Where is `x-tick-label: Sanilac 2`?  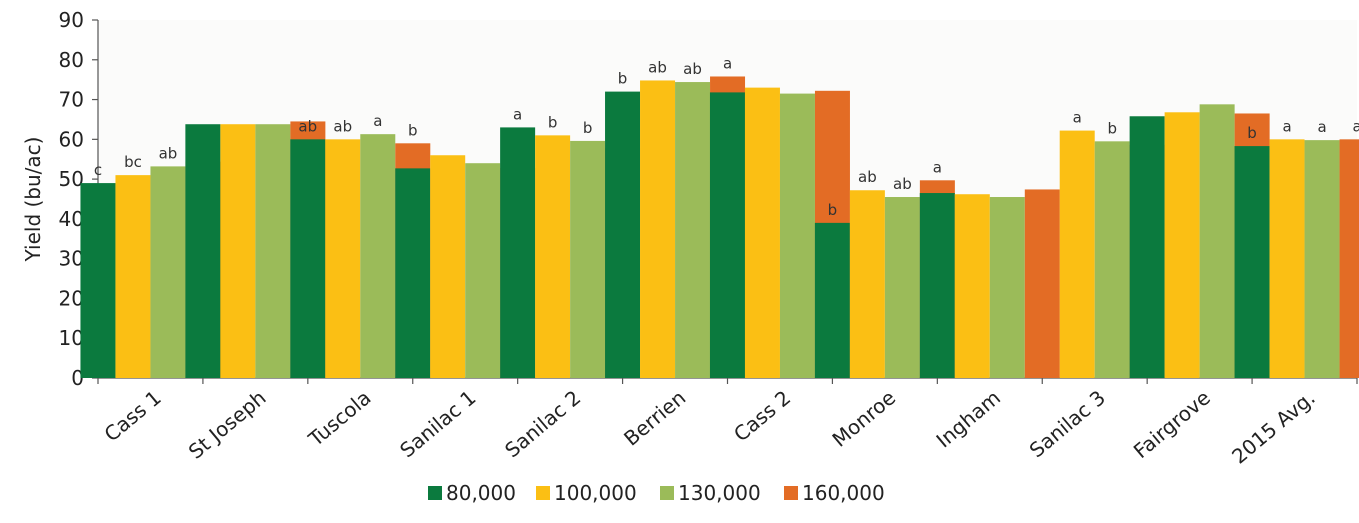 x-tick-label: Sanilac 2 is located at coordinates (542, 423).